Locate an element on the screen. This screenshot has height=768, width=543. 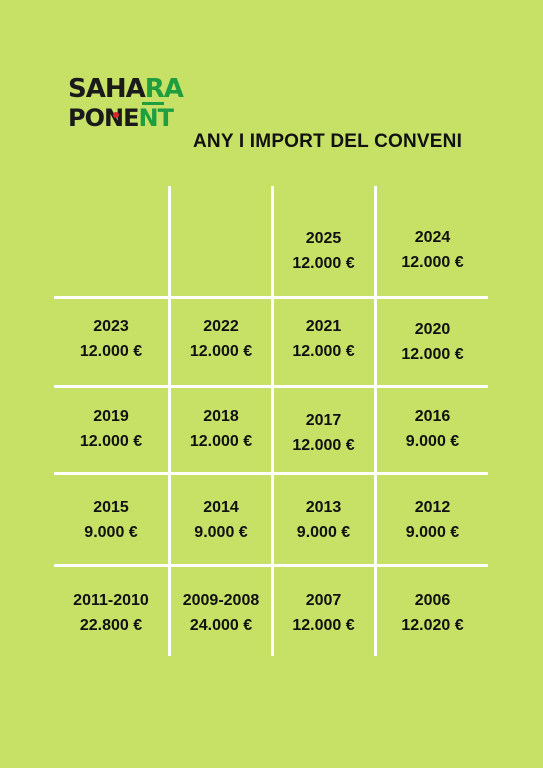
table-cell: 2011-2010 22.800 € is located at coordinates (111, 613).